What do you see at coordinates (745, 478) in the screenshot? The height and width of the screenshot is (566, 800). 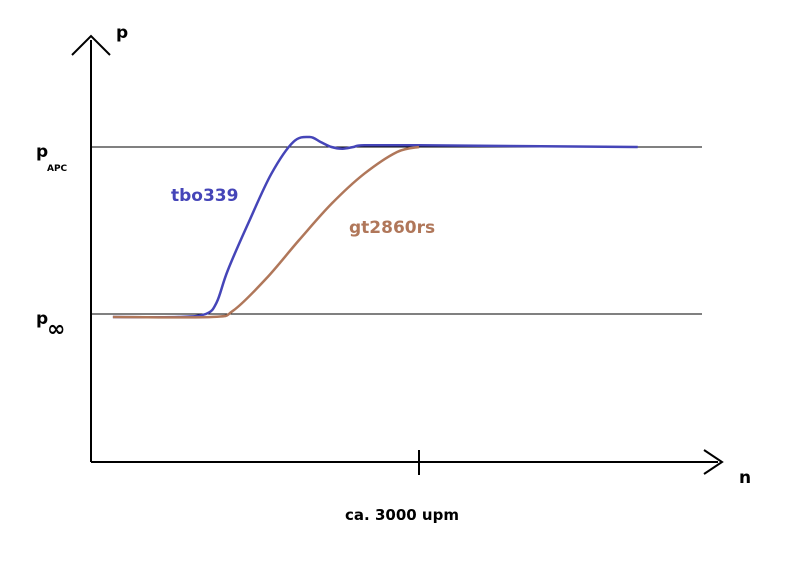 I see `x-axis-label: n` at bounding box center [745, 478].